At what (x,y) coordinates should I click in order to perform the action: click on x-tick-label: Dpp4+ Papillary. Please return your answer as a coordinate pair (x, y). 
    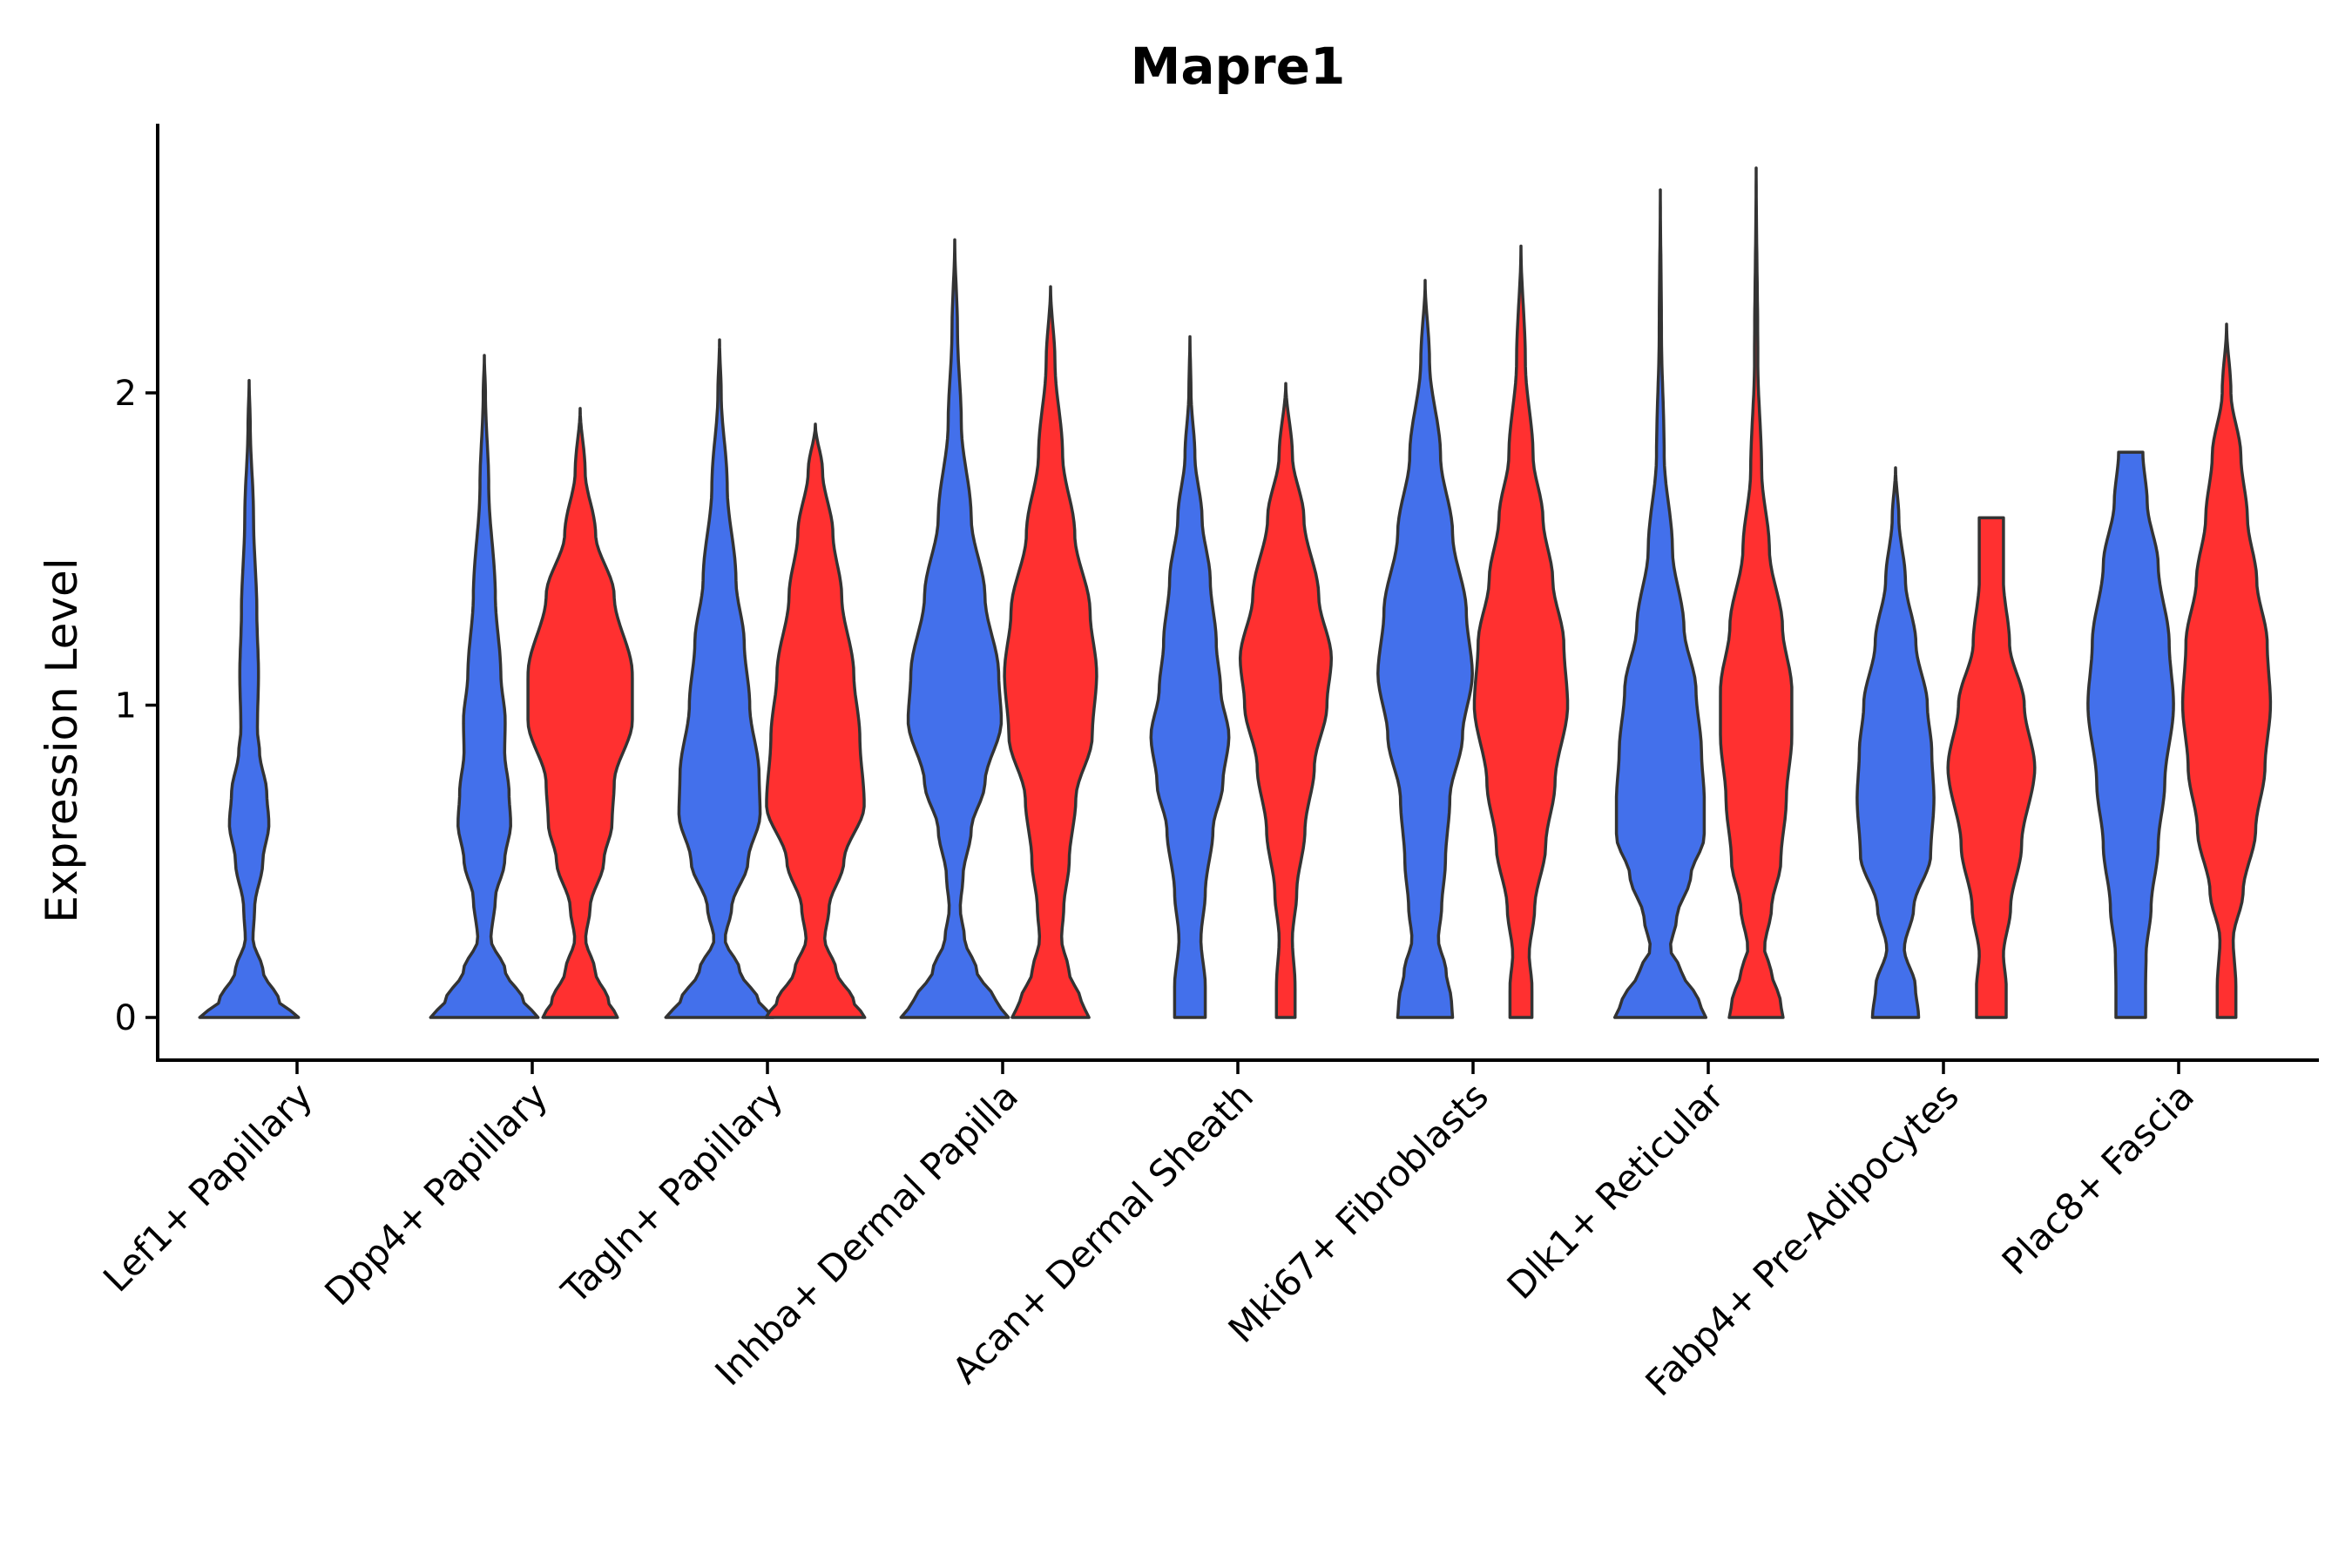
    Looking at the image, I should click on (436, 1194).